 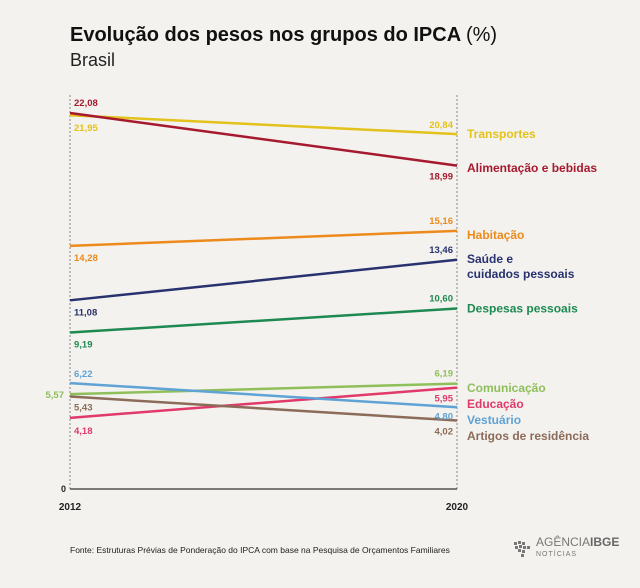 What do you see at coordinates (506, 388) in the screenshot?
I see `series-name-5: Comunicação` at bounding box center [506, 388].